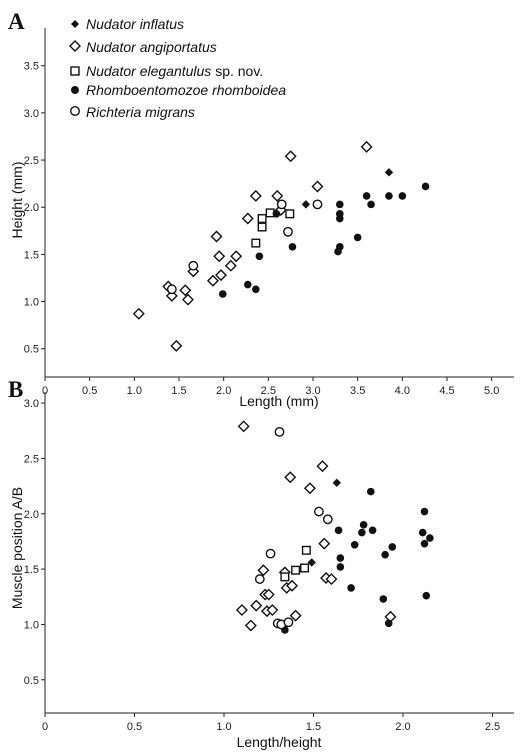  I want to click on open-diamond-icon, so click(75, 46).